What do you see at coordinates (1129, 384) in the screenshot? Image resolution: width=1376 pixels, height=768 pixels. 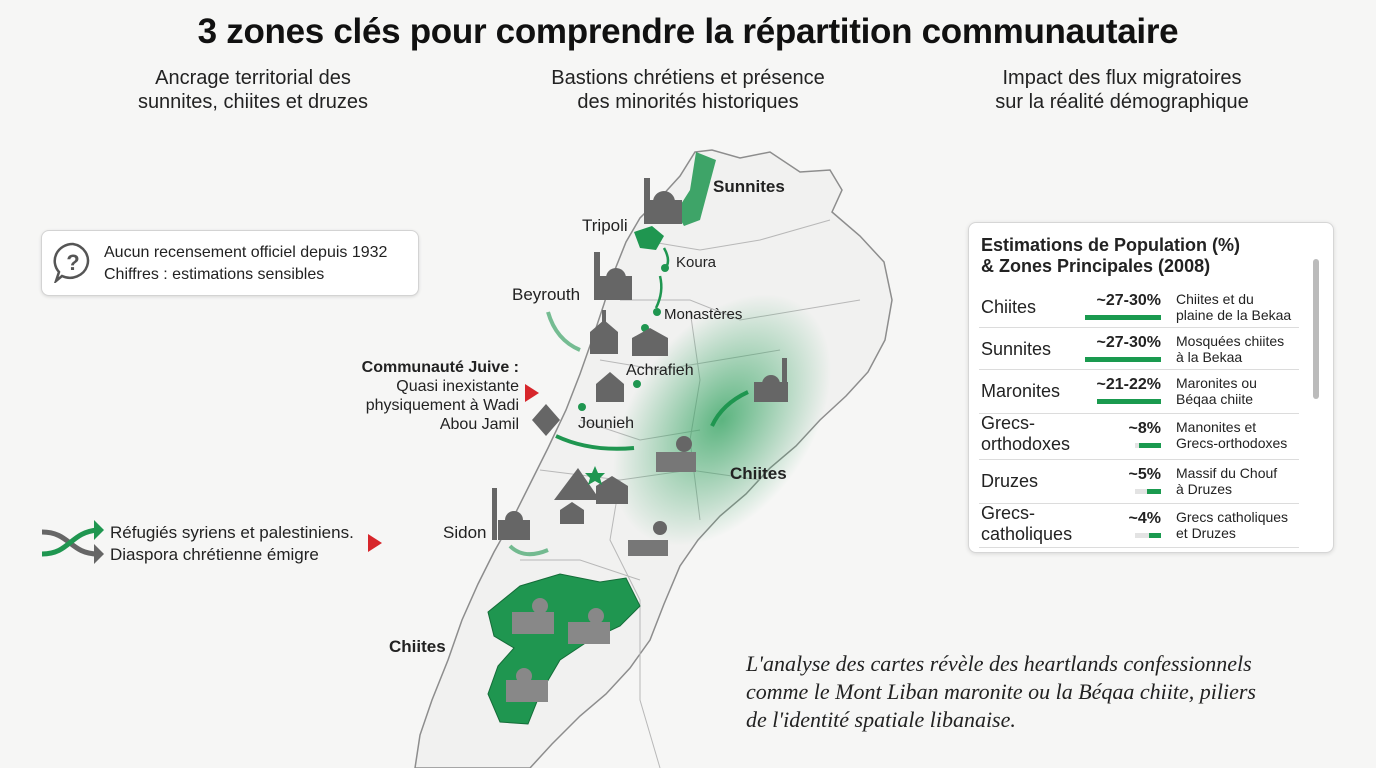 I see `row-range: ~21-22%` at bounding box center [1129, 384].